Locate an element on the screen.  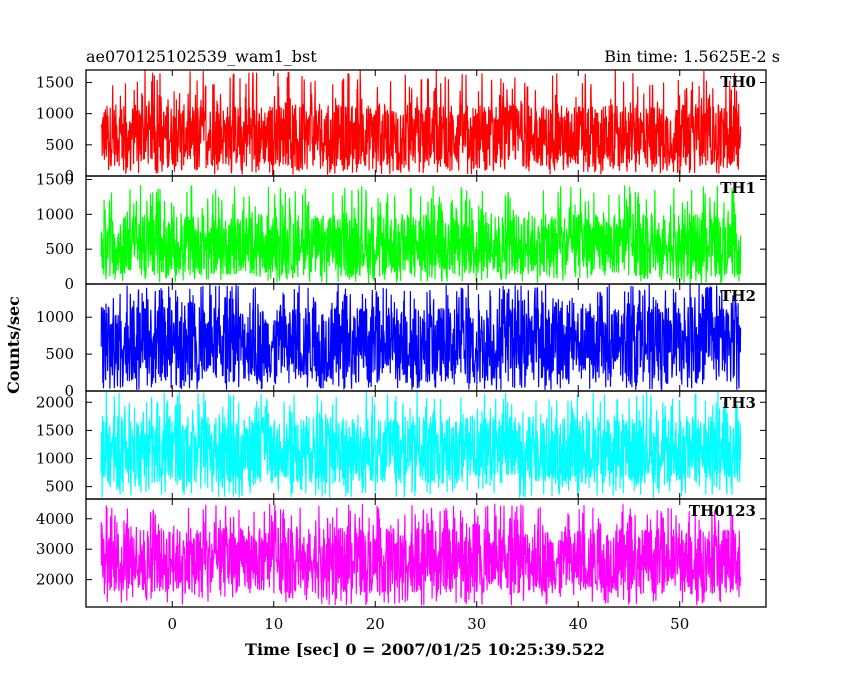
x-axis: 0 10 20 30 40 50 is located at coordinates (428, 624).